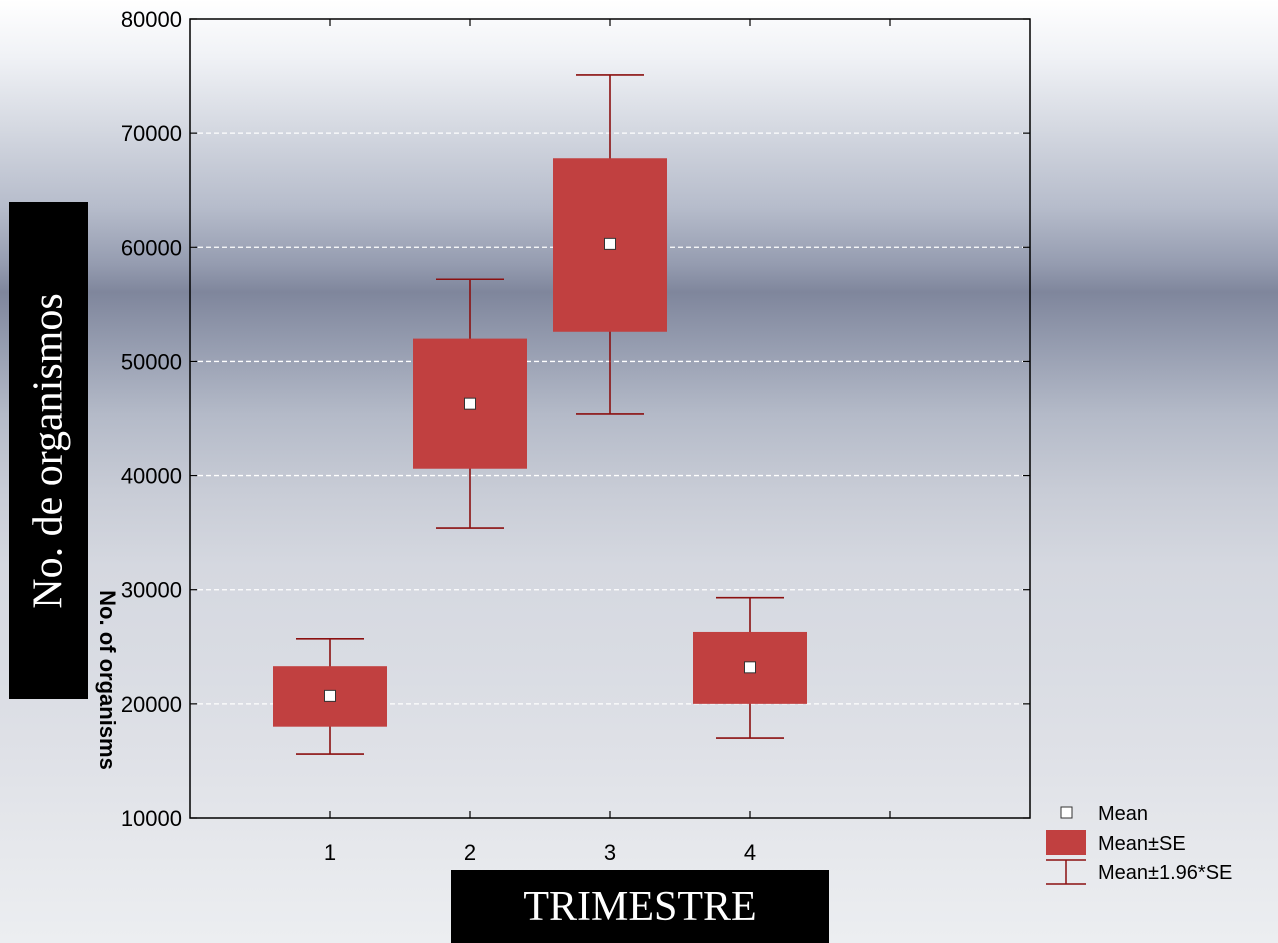  I want to click on legend-label-se: Mean±SE, so click(1142, 844).